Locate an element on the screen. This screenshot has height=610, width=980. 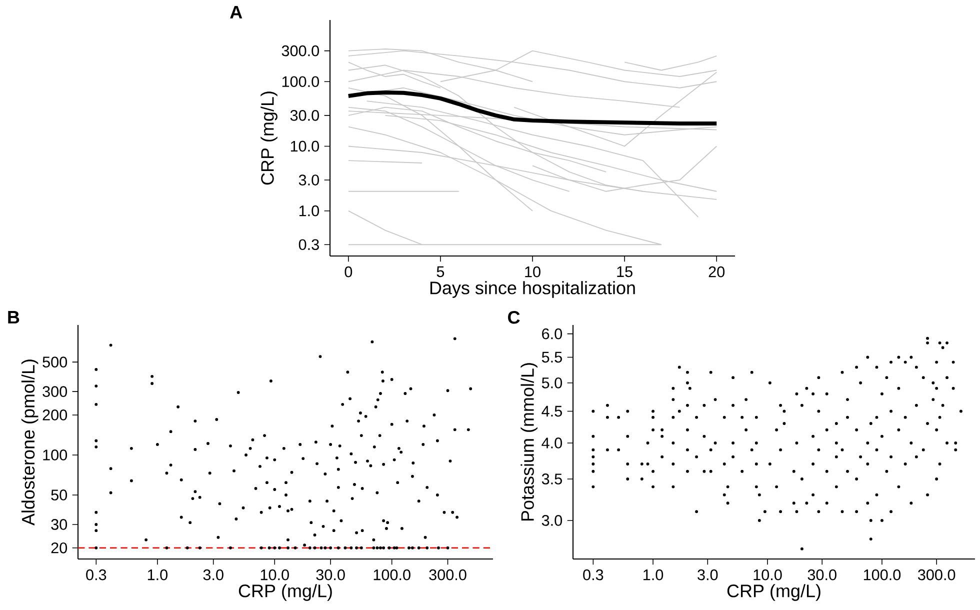
y-axis-title: Aldosterone (pmol/L) is located at coordinates (29, 443).